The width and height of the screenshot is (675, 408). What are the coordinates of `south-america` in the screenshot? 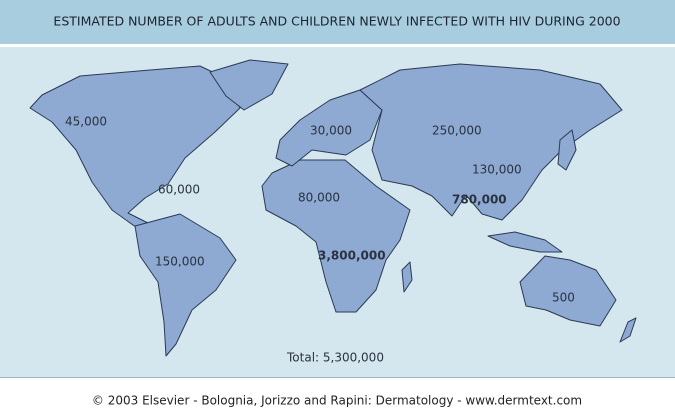 It's located at (185, 285).